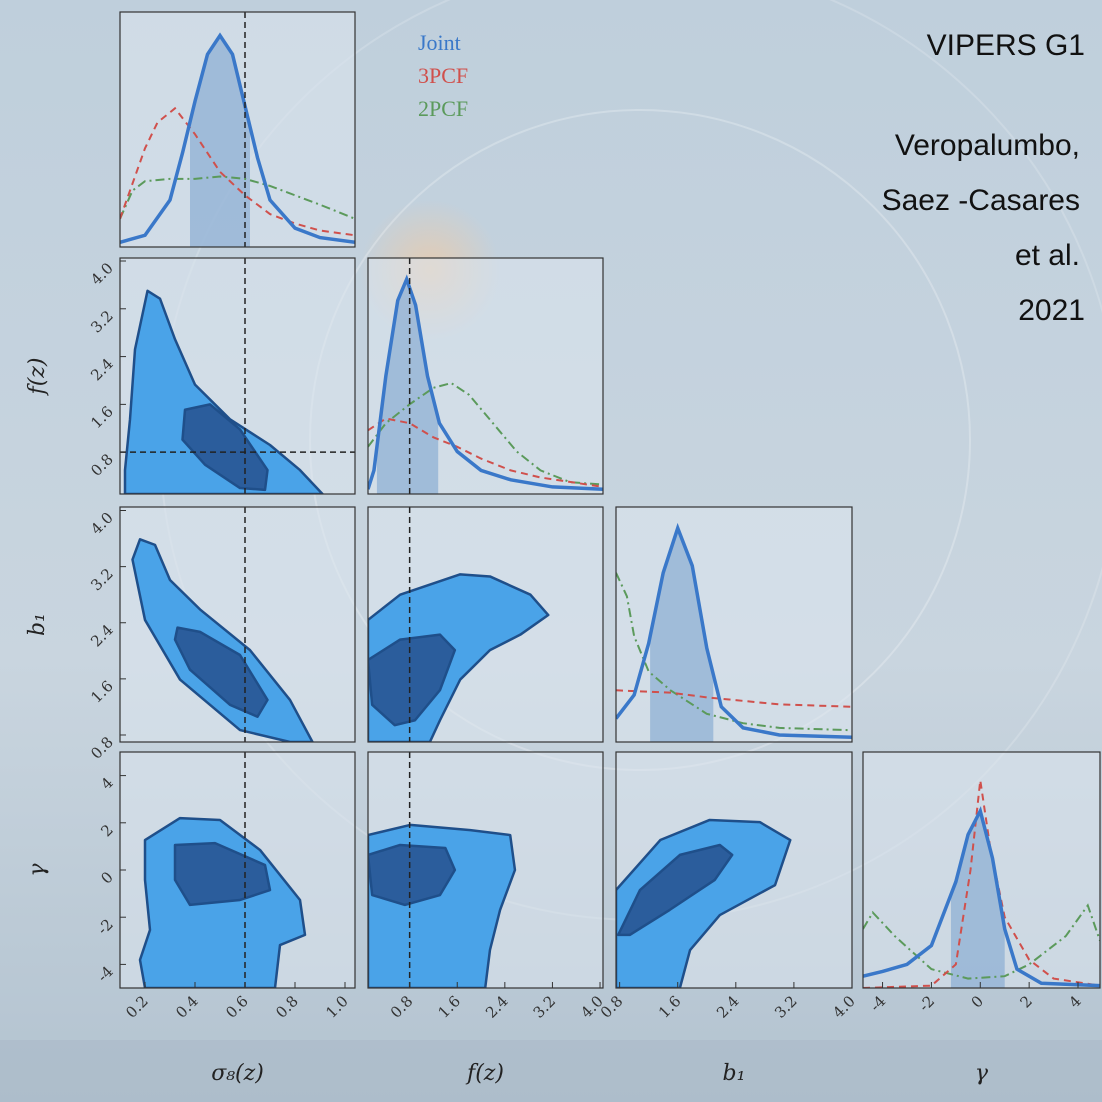  I want to click on credit-line: Veropalumbo,, so click(987, 145).